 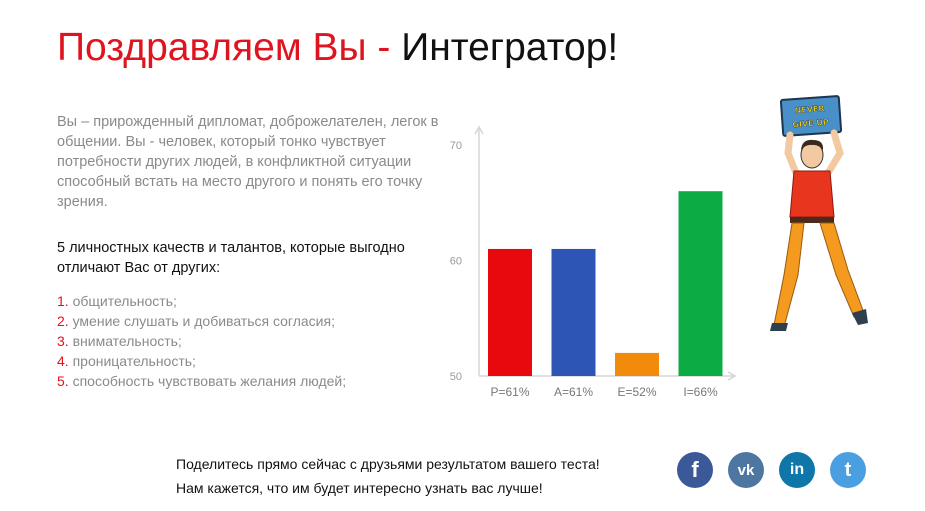 I want to click on trait-number: 2., so click(x=63, y=321).